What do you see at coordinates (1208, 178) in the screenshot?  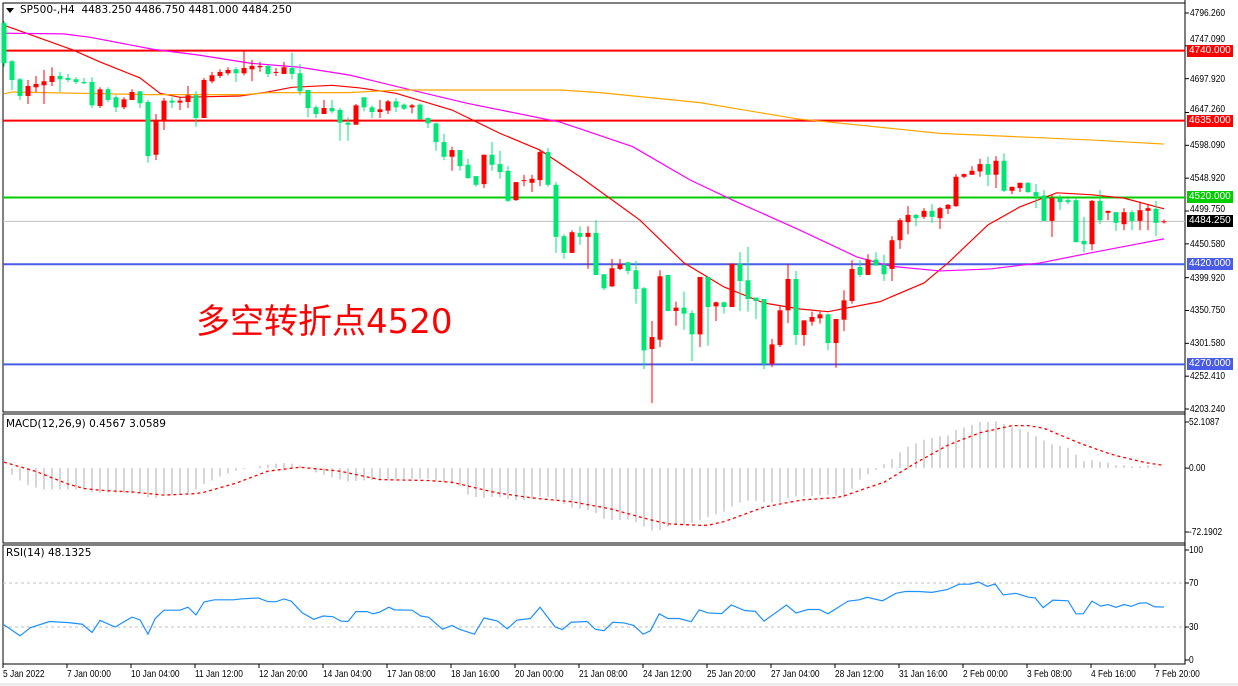 I see `price-tick-label: 4548.920` at bounding box center [1208, 178].